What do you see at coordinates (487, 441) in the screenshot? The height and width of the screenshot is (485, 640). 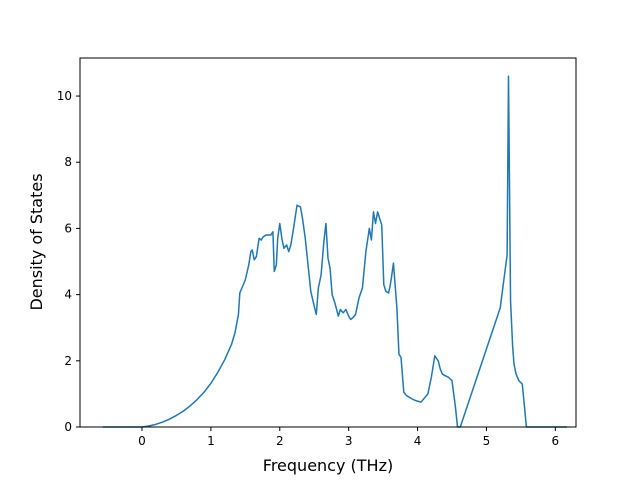 I see `x-tick-label: 5` at bounding box center [487, 441].